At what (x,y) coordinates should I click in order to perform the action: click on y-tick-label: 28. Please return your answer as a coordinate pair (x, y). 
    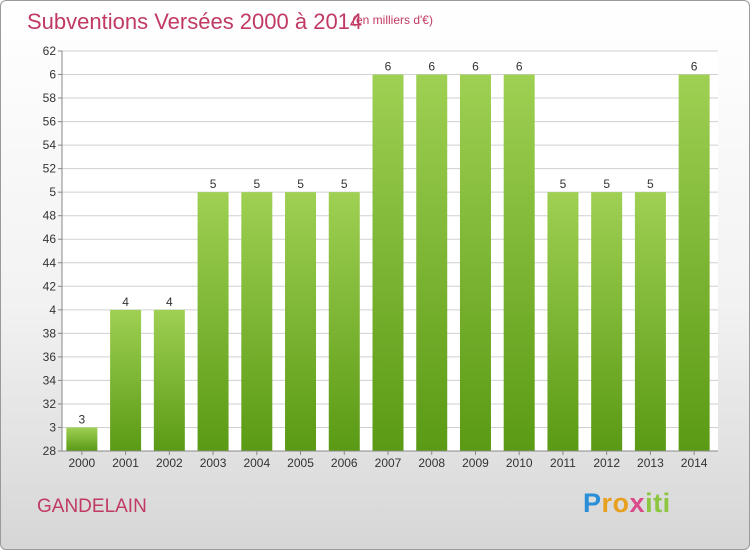
    Looking at the image, I should click on (50, 451).